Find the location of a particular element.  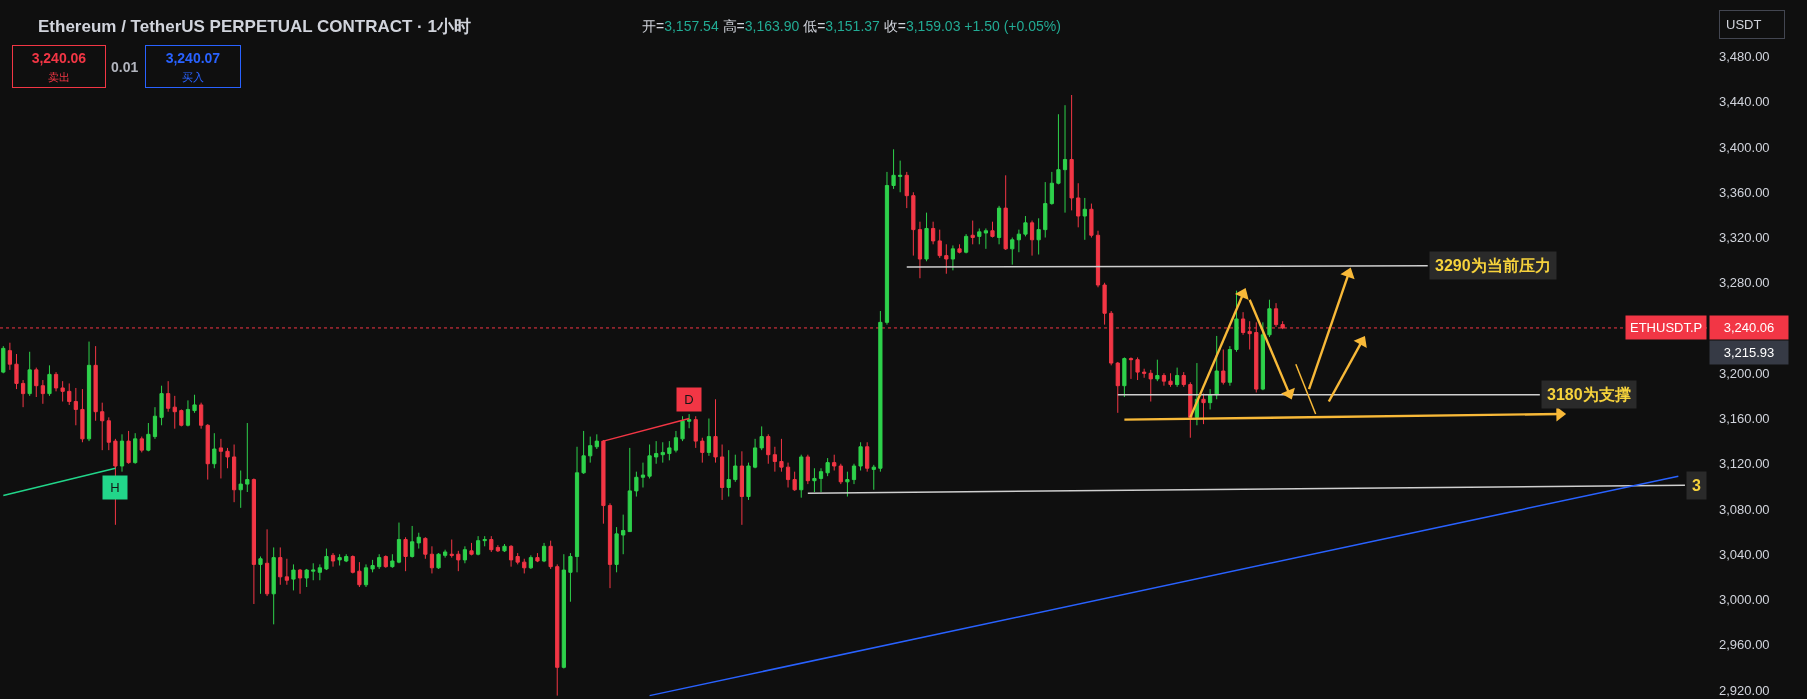

ref-line-label: ETHUSDT.P is located at coordinates (1666, 327).